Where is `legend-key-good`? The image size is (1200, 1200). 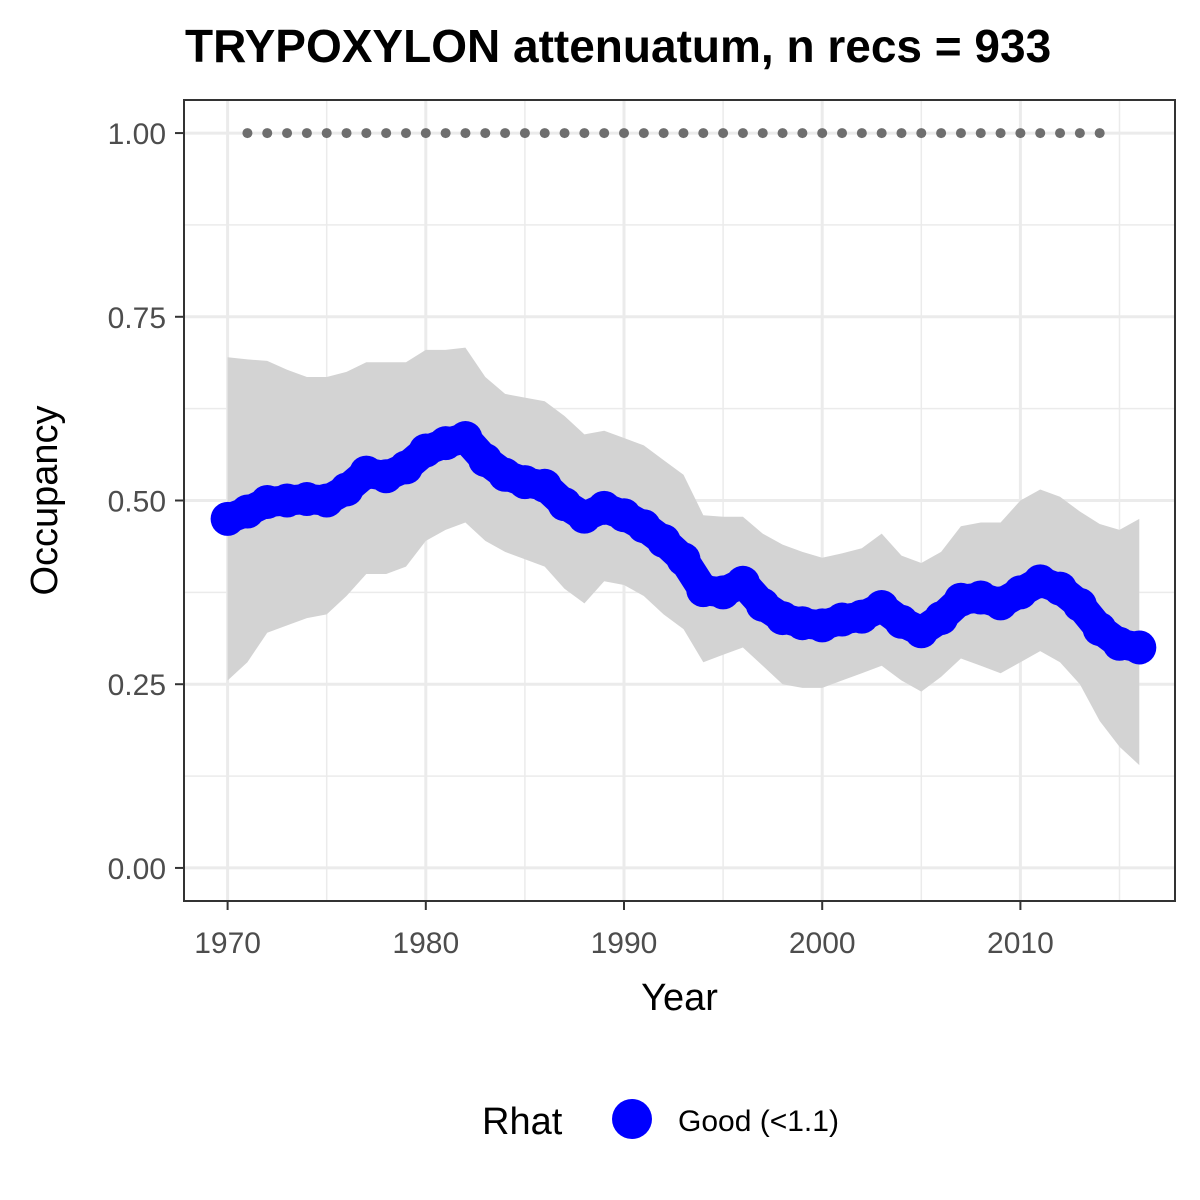
legend-key-good is located at coordinates (632, 1119).